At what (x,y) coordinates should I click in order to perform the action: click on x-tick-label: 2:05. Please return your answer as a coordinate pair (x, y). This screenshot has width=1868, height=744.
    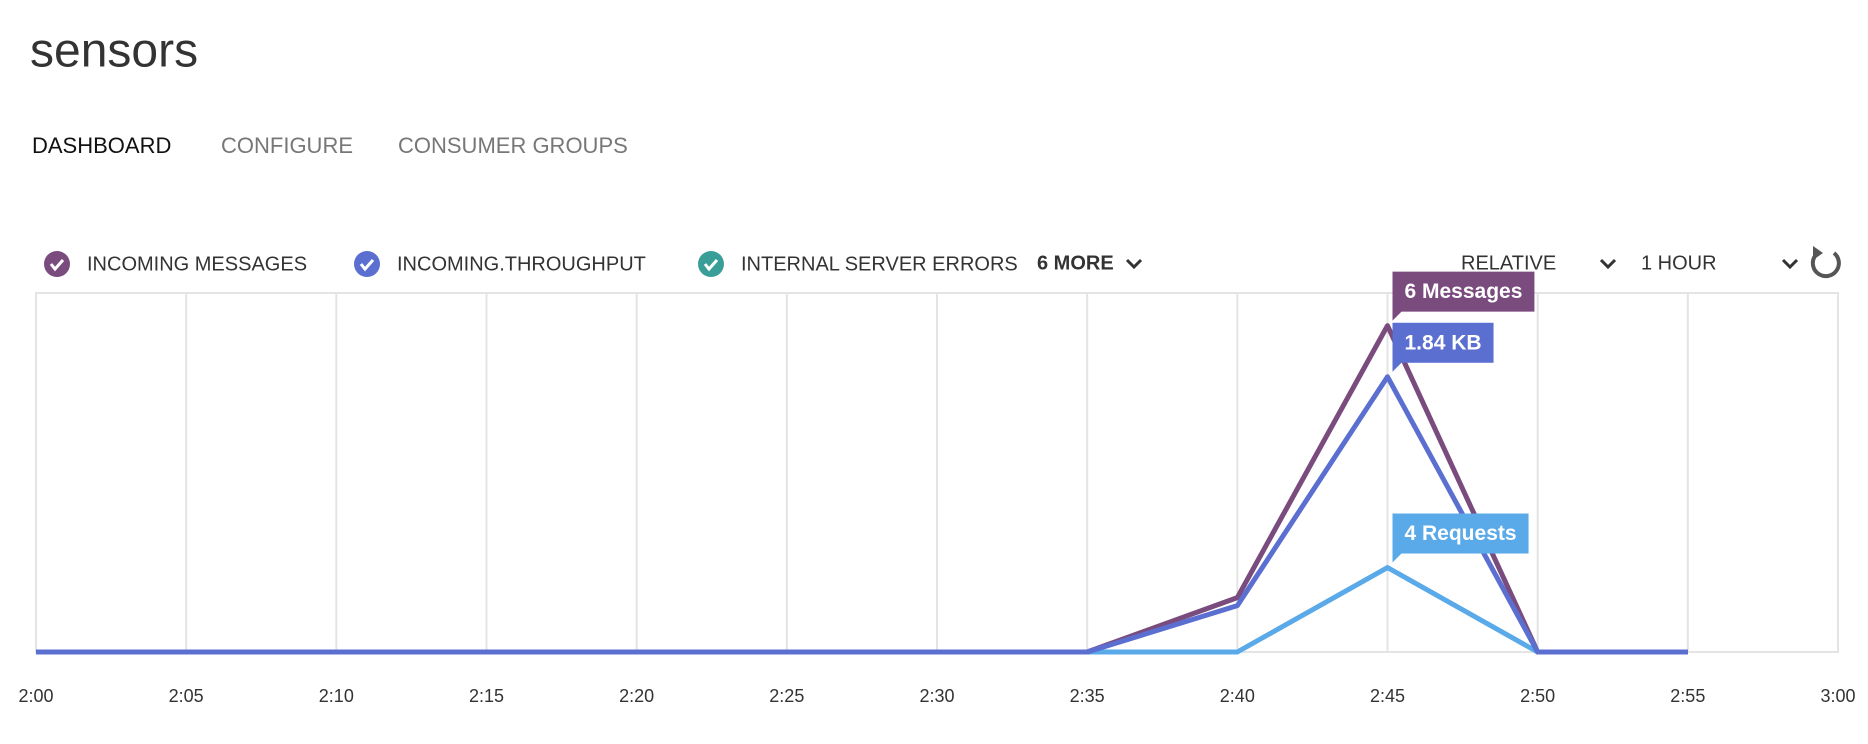
    Looking at the image, I should click on (186, 696).